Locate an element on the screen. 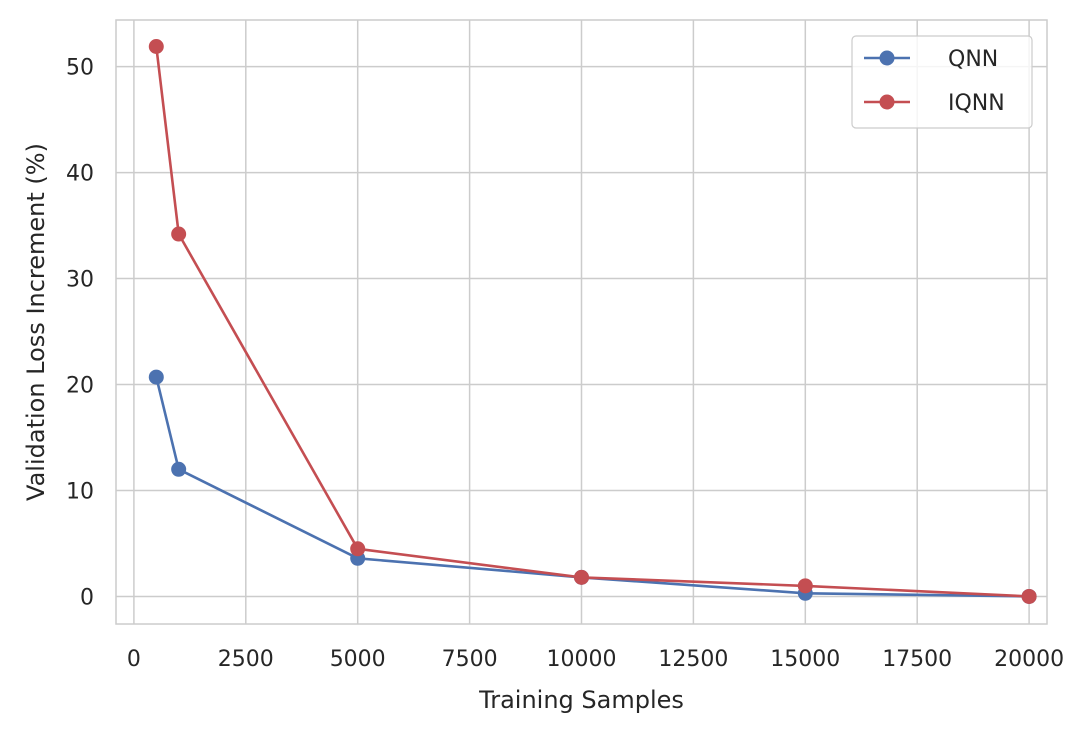  x-tick-label: 15000 is located at coordinates (805, 659).